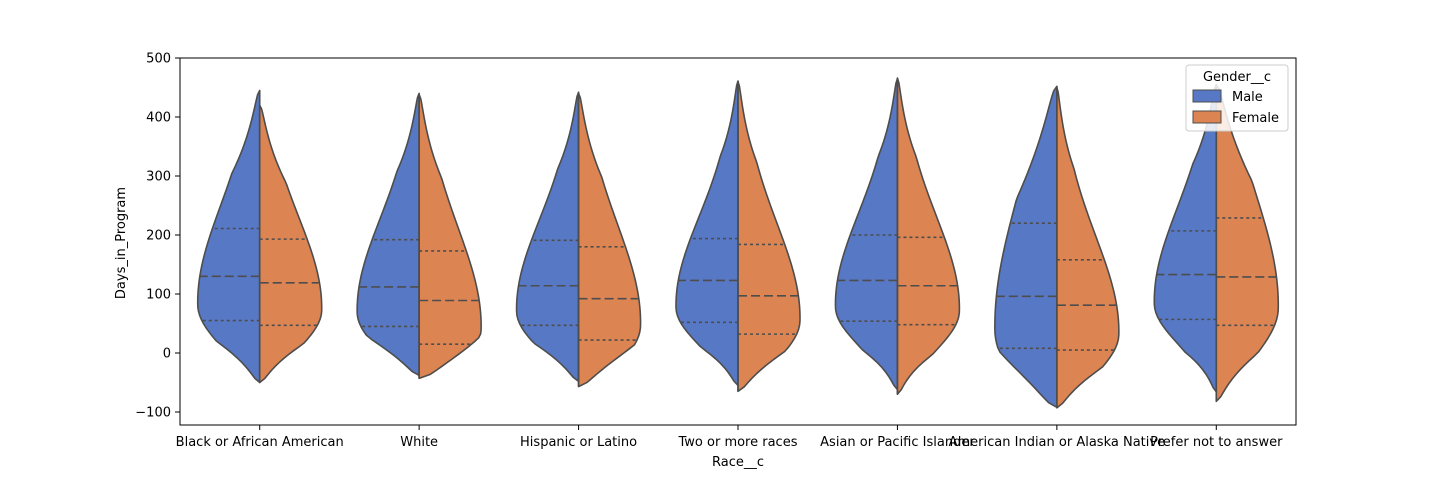  Describe the element at coordinates (1207, 96) in the screenshot. I see `legend-swatch-male` at that location.